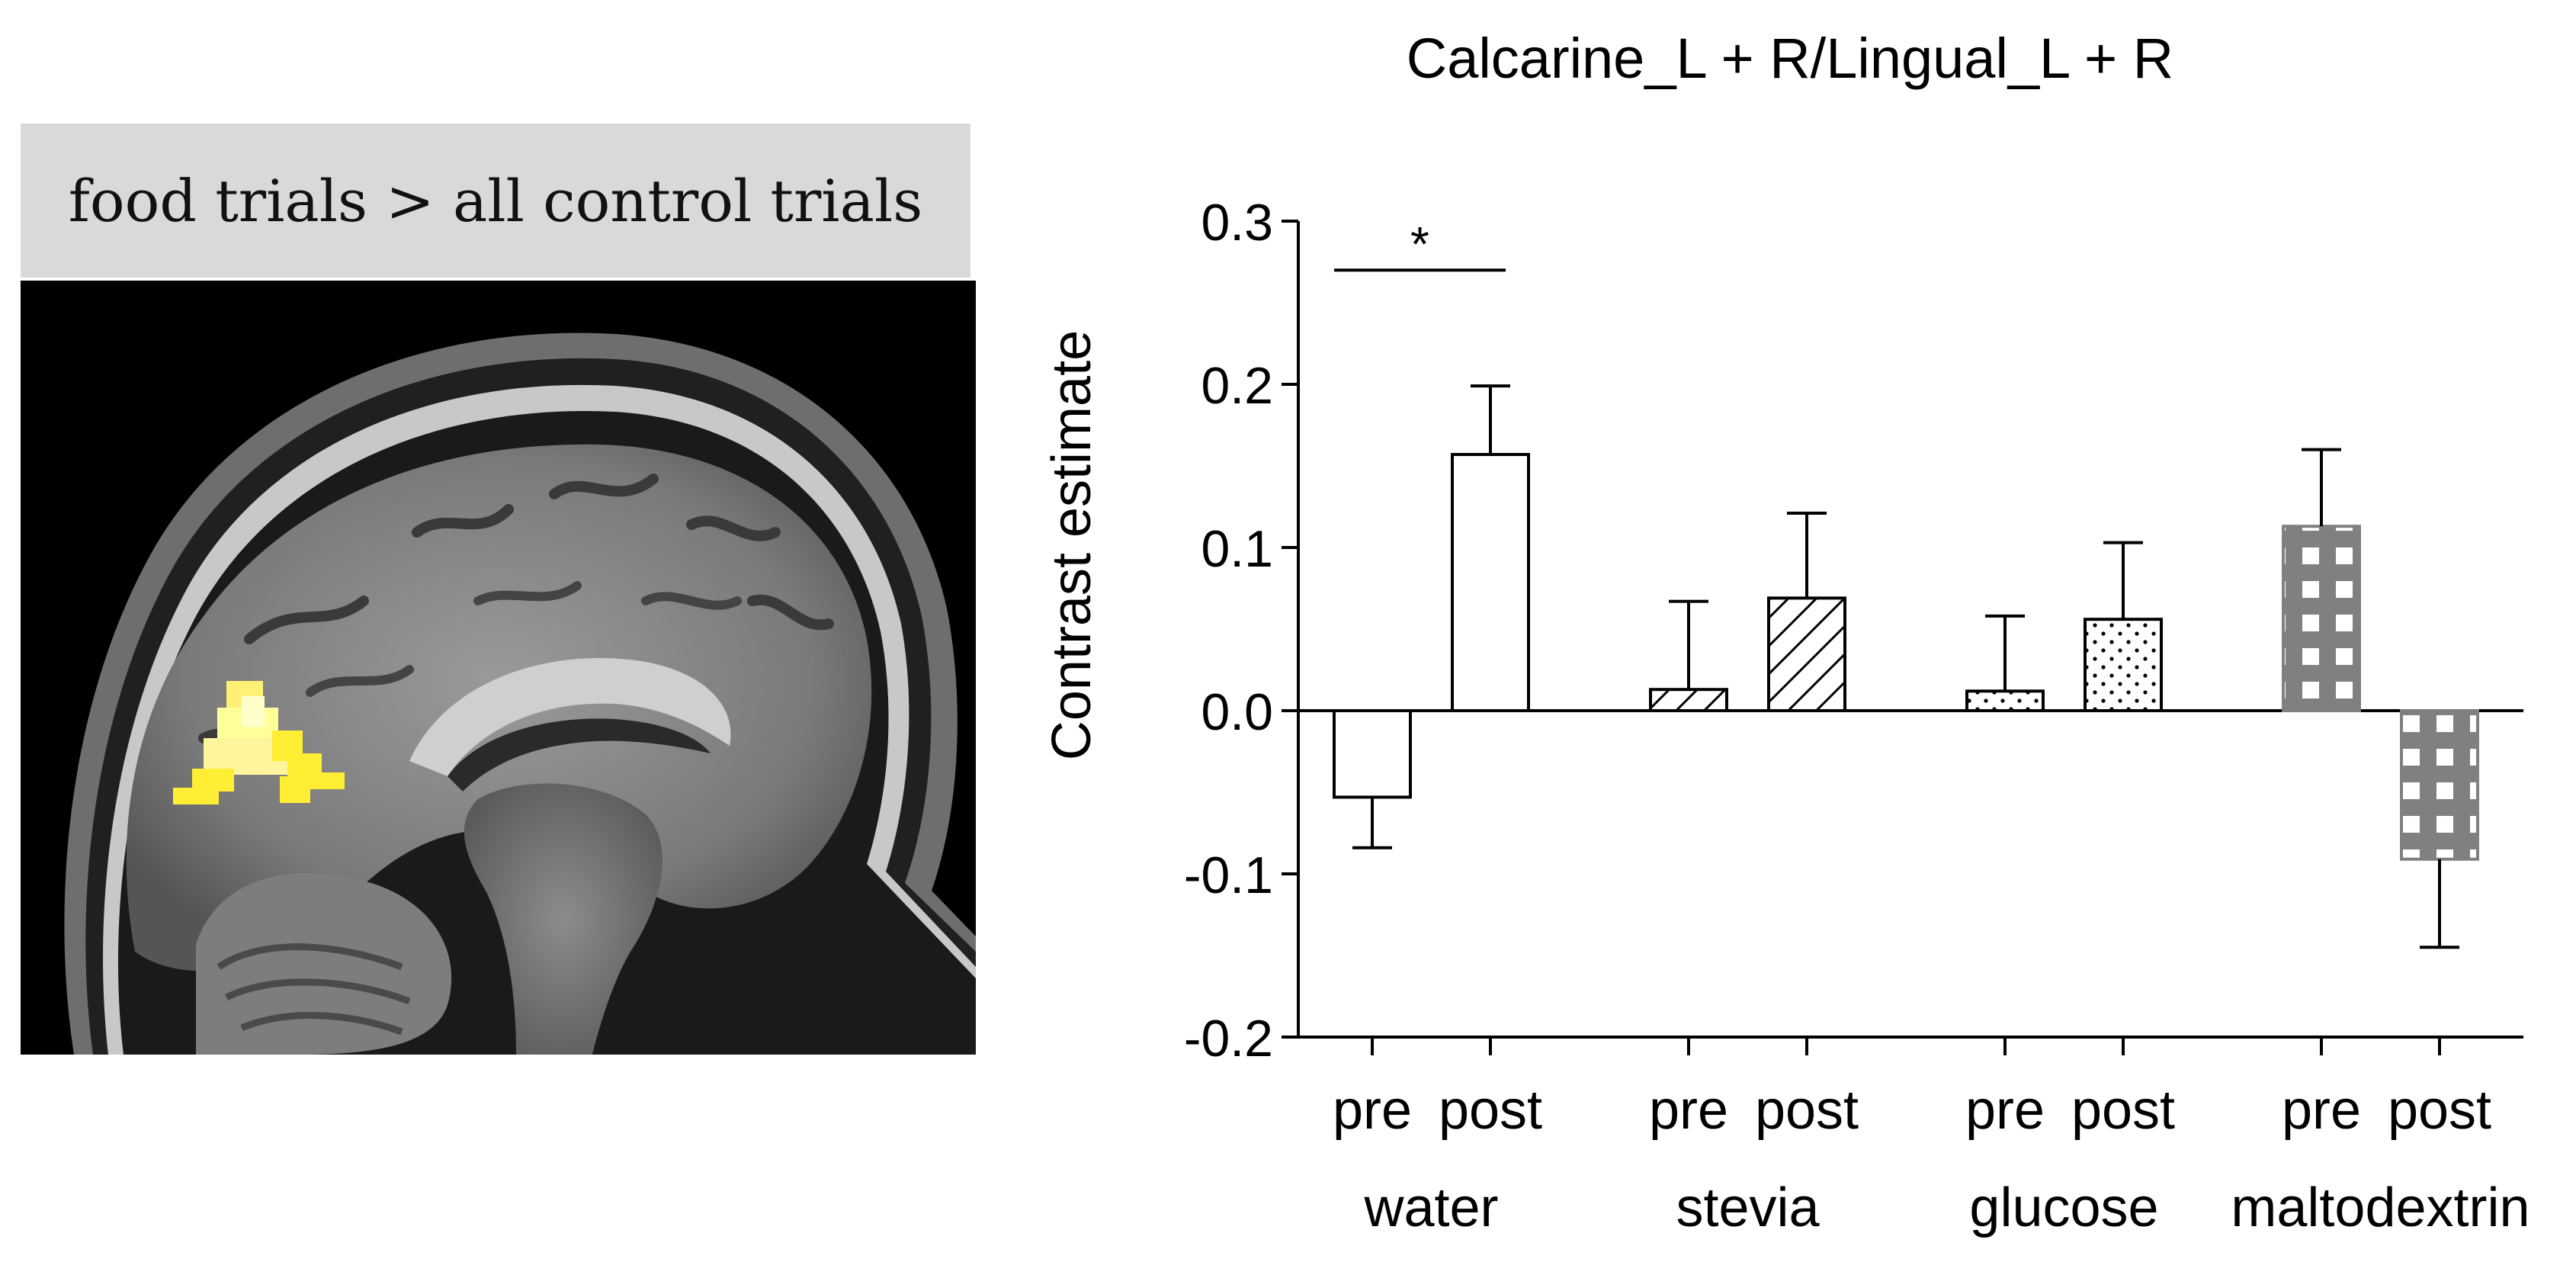  I want to click on bar-stevia-pre, so click(1688, 700).